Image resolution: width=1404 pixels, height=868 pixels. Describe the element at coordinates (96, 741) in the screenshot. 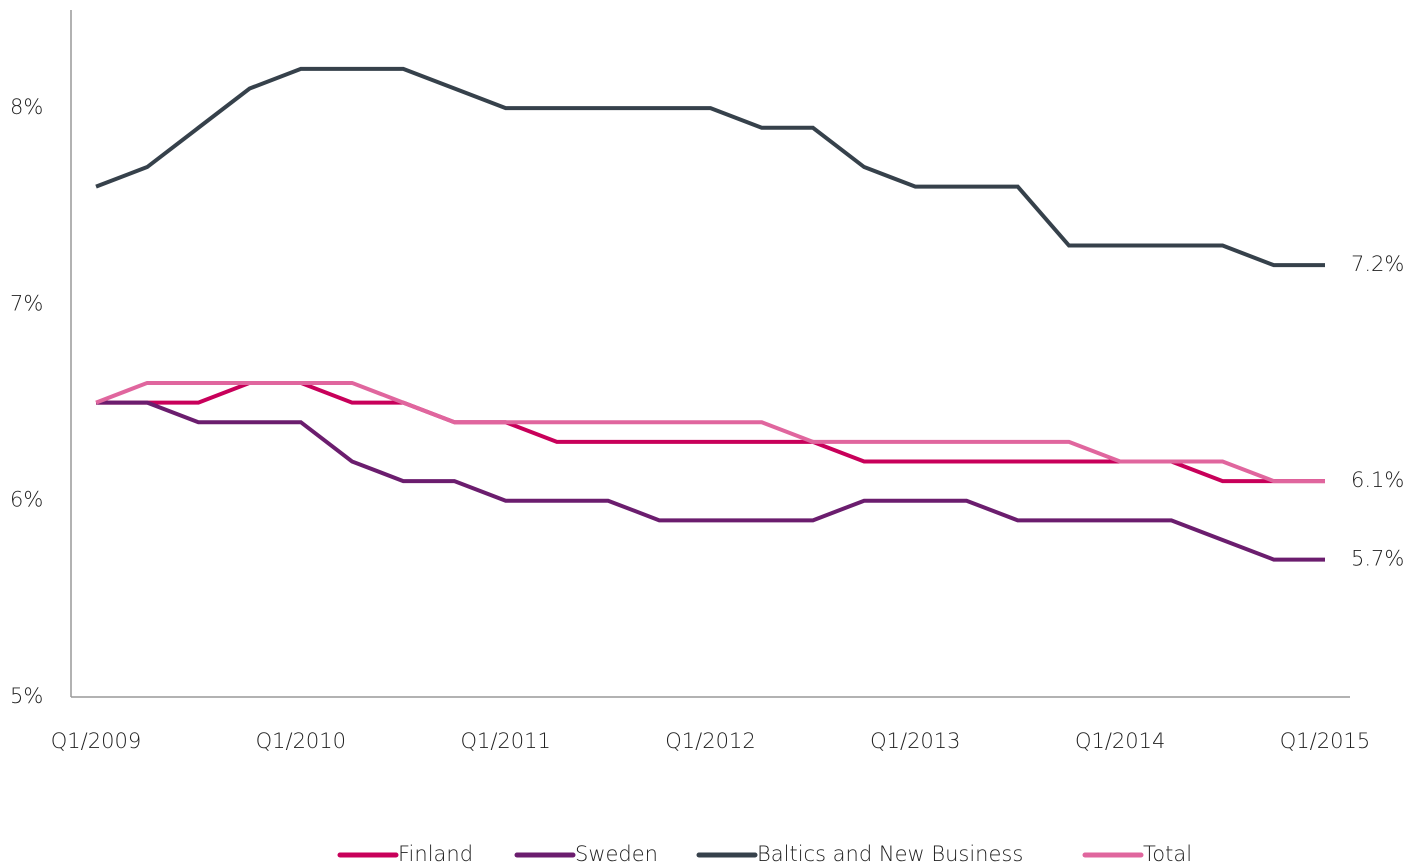

I see `x-tick-label: Q1/2009` at that location.